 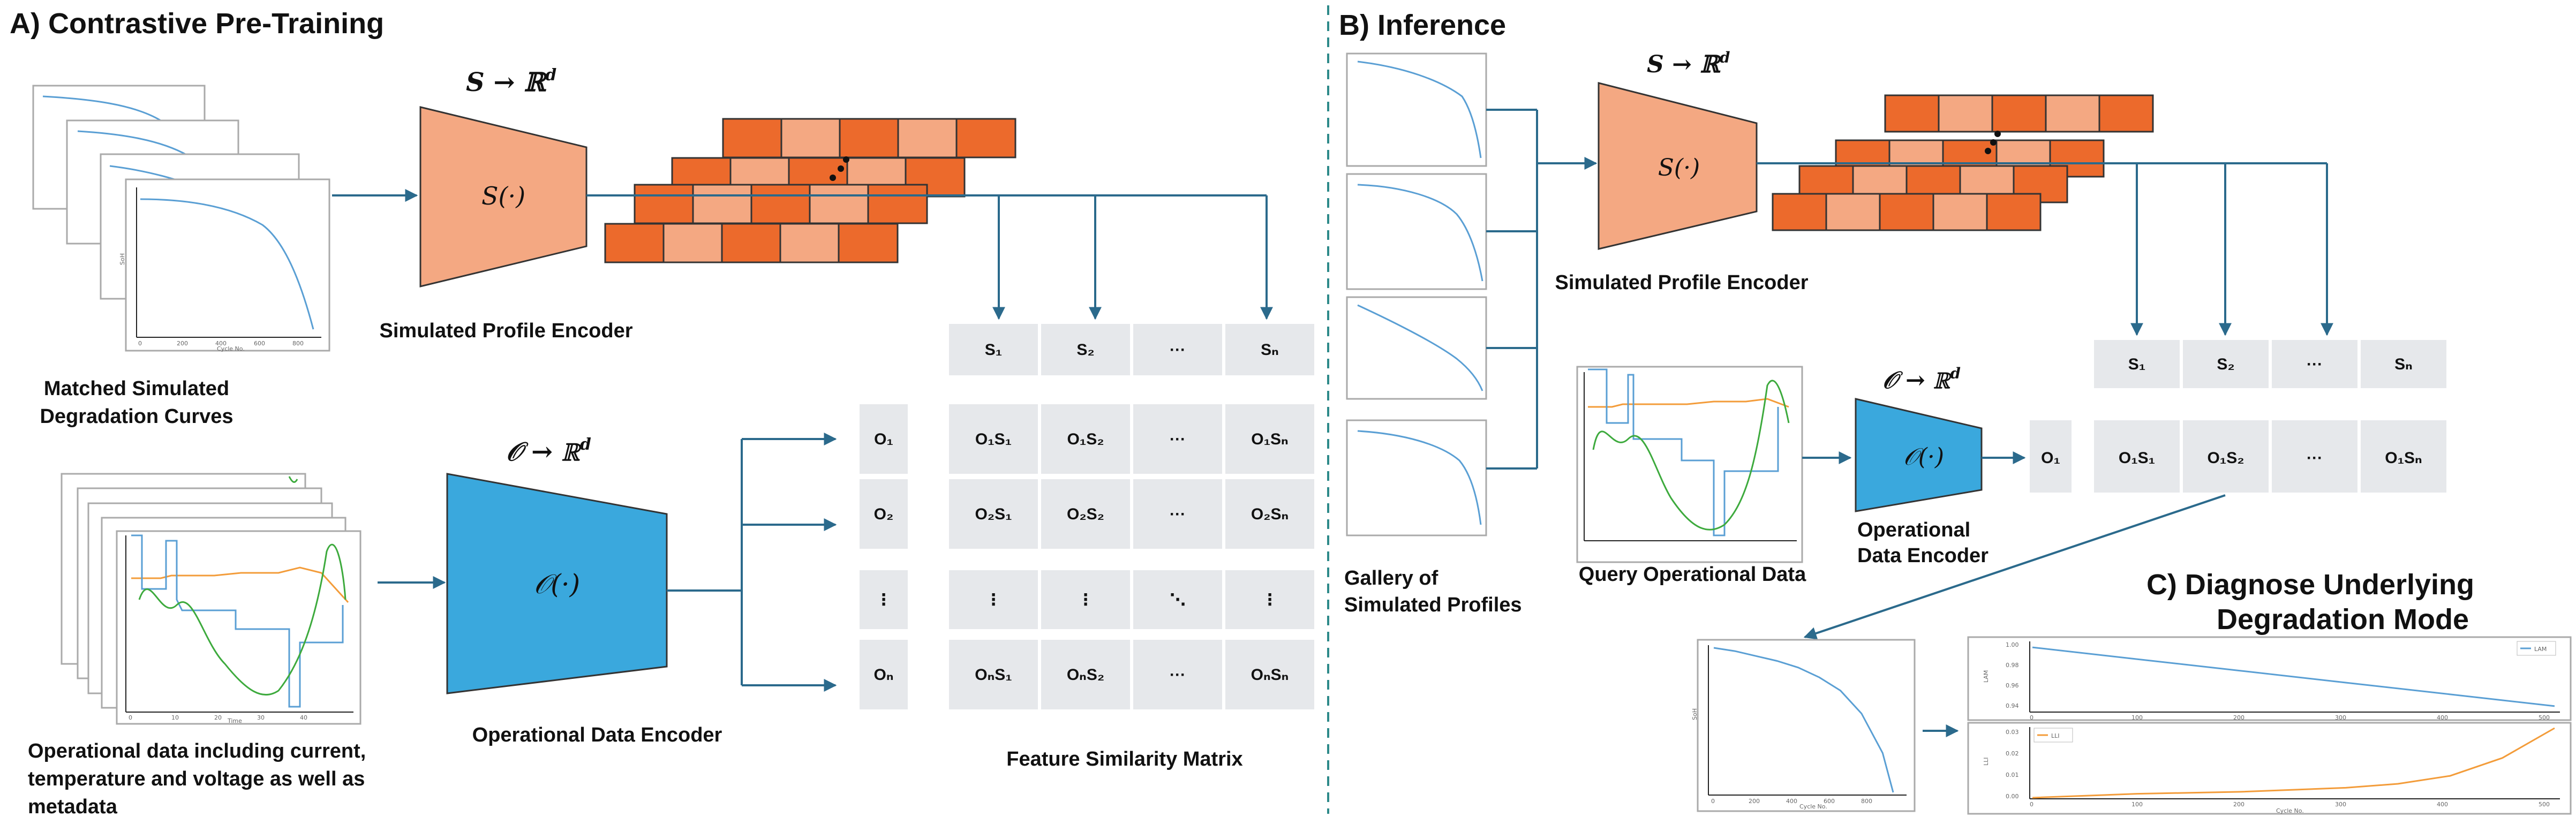 What do you see at coordinates (1131, 349) in the screenshot?
I see `s-header-row: S₁ S₂ ··· Sₙ` at bounding box center [1131, 349].